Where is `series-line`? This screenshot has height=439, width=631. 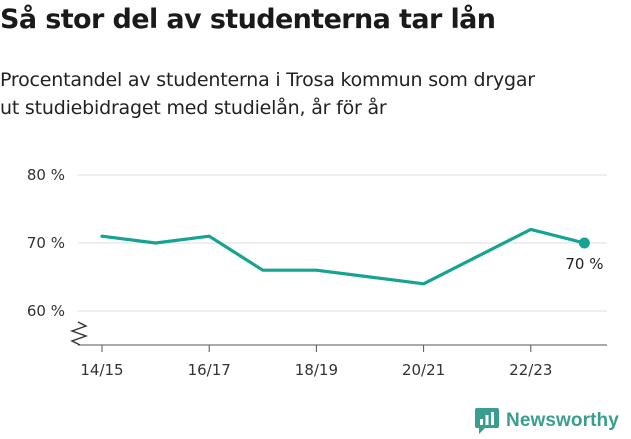 series-line is located at coordinates (343, 256).